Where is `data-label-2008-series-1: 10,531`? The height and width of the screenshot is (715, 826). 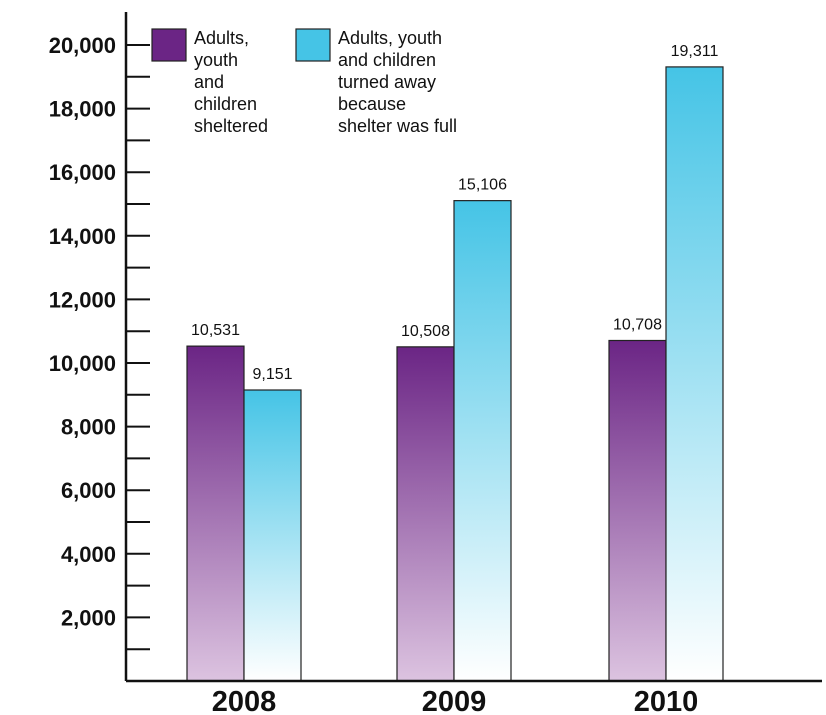 data-label-2008-series-1: 10,531 is located at coordinates (215, 330).